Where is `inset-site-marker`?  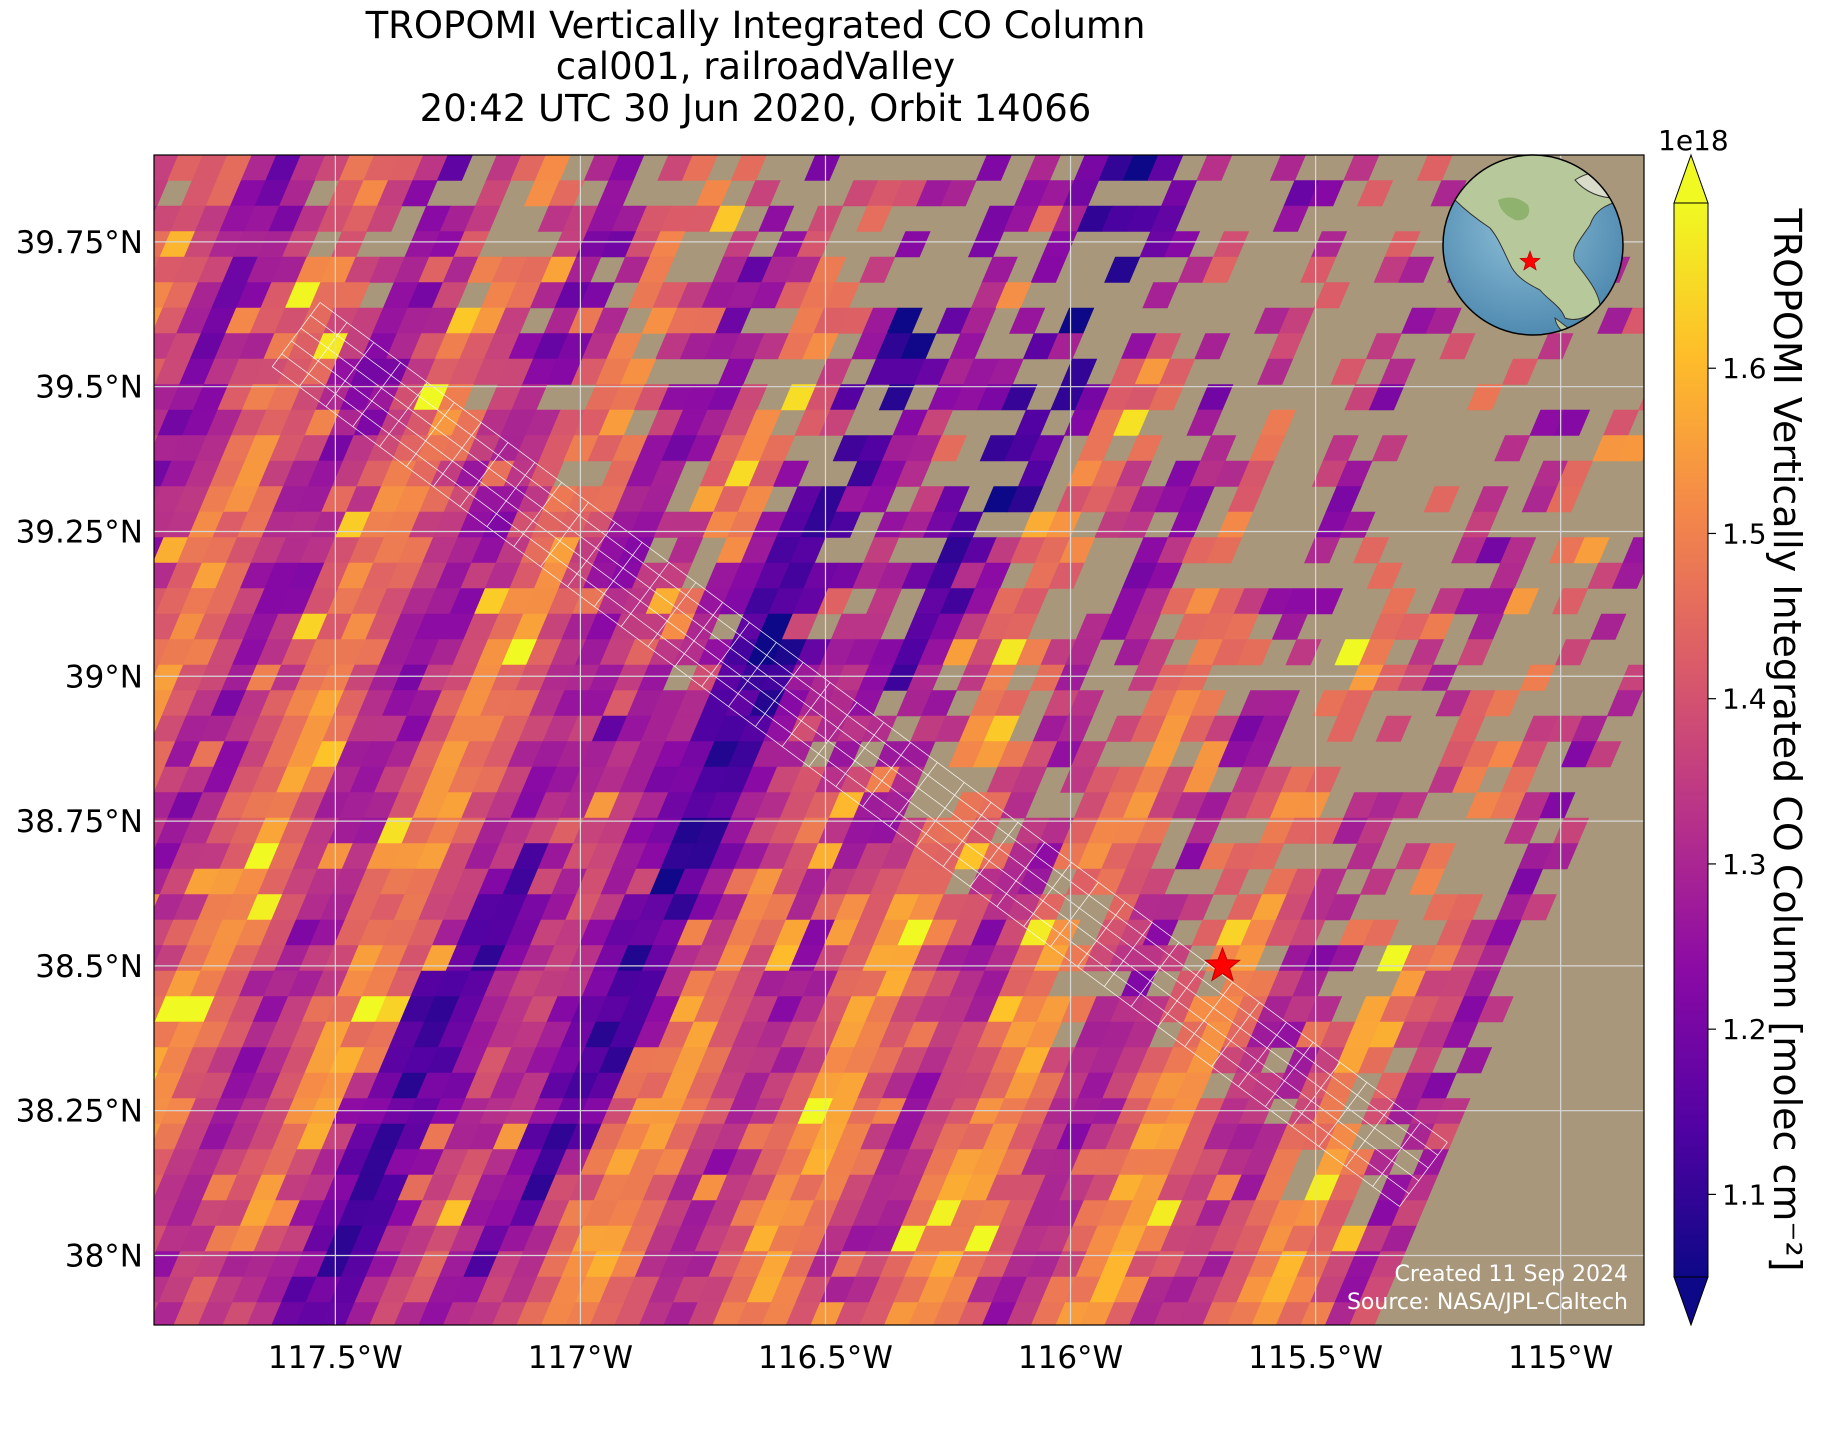 inset-site-marker is located at coordinates (1530, 260).